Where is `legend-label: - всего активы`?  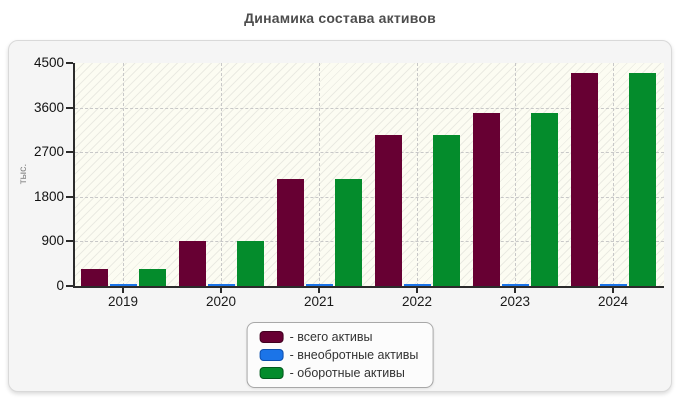
legend-label: - всего активы is located at coordinates (331, 337).